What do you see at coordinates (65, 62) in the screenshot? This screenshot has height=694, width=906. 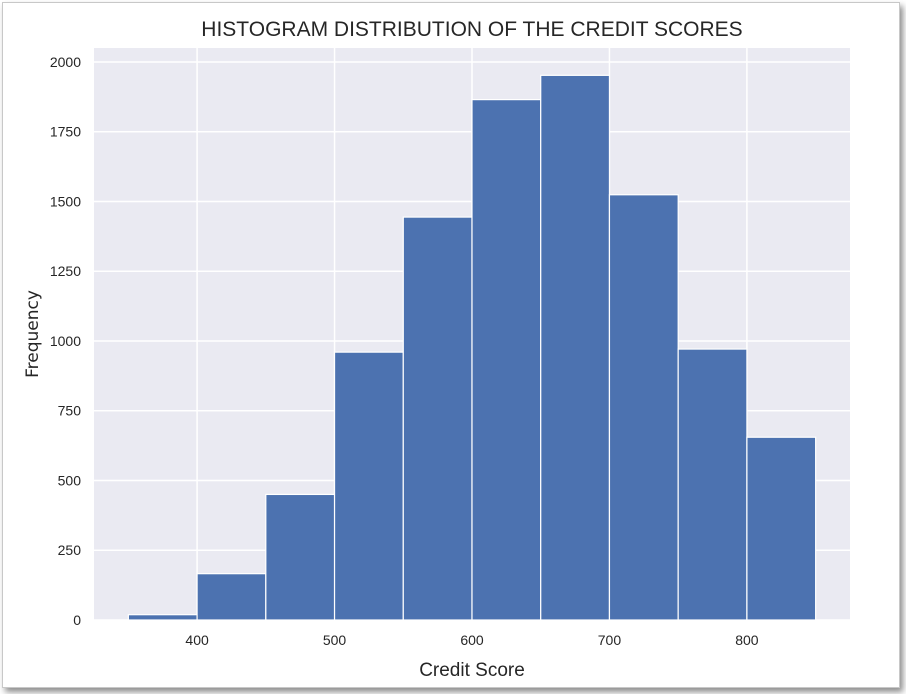 I see `y-tick-label: 2000` at bounding box center [65, 62].